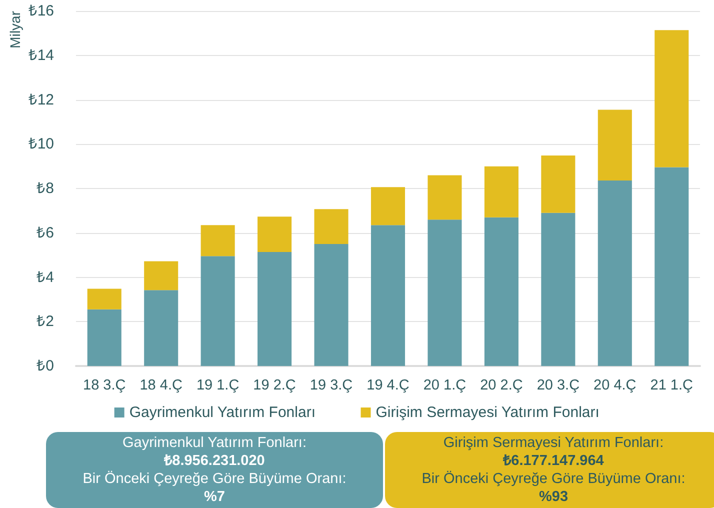 Image resolution: width=714 pixels, height=508 pixels. Describe the element at coordinates (41, 11) in the screenshot. I see `y-tick-label: ₺16` at that location.